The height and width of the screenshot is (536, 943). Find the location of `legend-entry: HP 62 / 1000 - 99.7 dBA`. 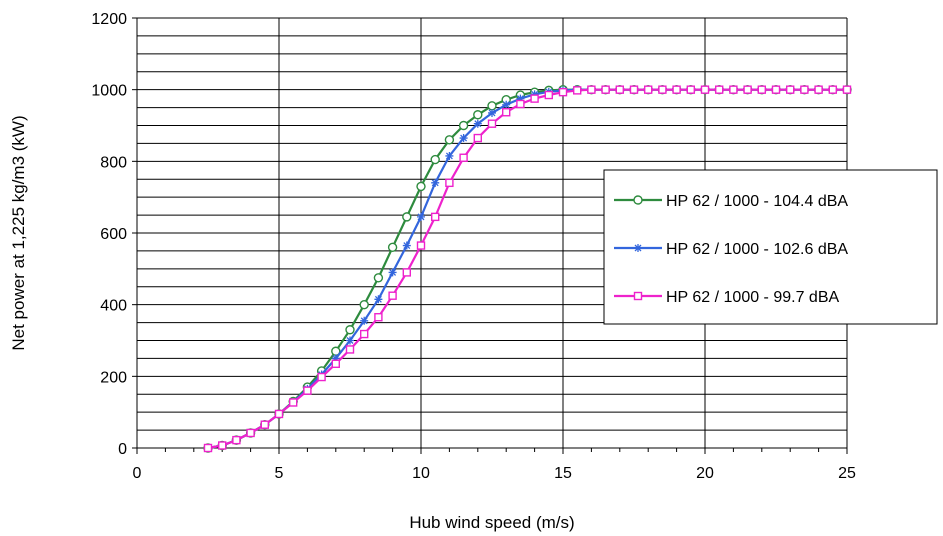

legend-entry: HP 62 / 1000 - 99.7 dBA is located at coordinates (726, 297).